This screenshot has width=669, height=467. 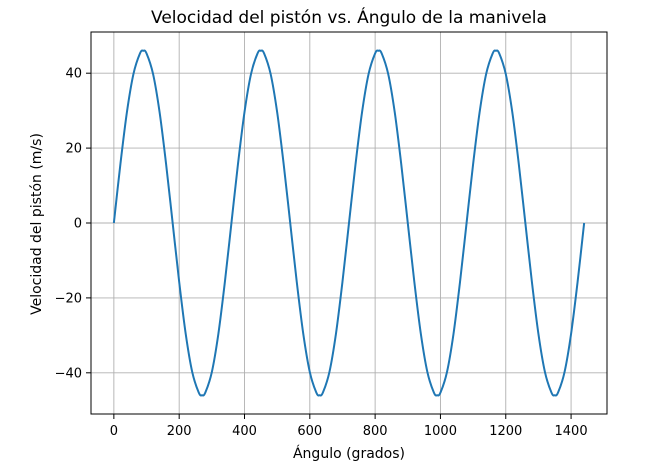 What do you see at coordinates (440, 431) in the screenshot?
I see `x-tick-label: 1000` at bounding box center [440, 431].